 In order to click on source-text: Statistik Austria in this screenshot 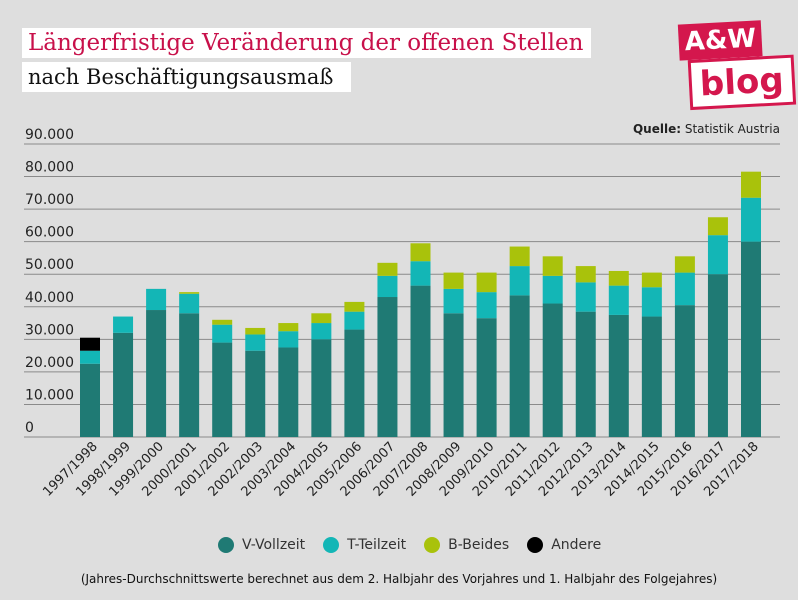, I will do `click(732, 129)`.